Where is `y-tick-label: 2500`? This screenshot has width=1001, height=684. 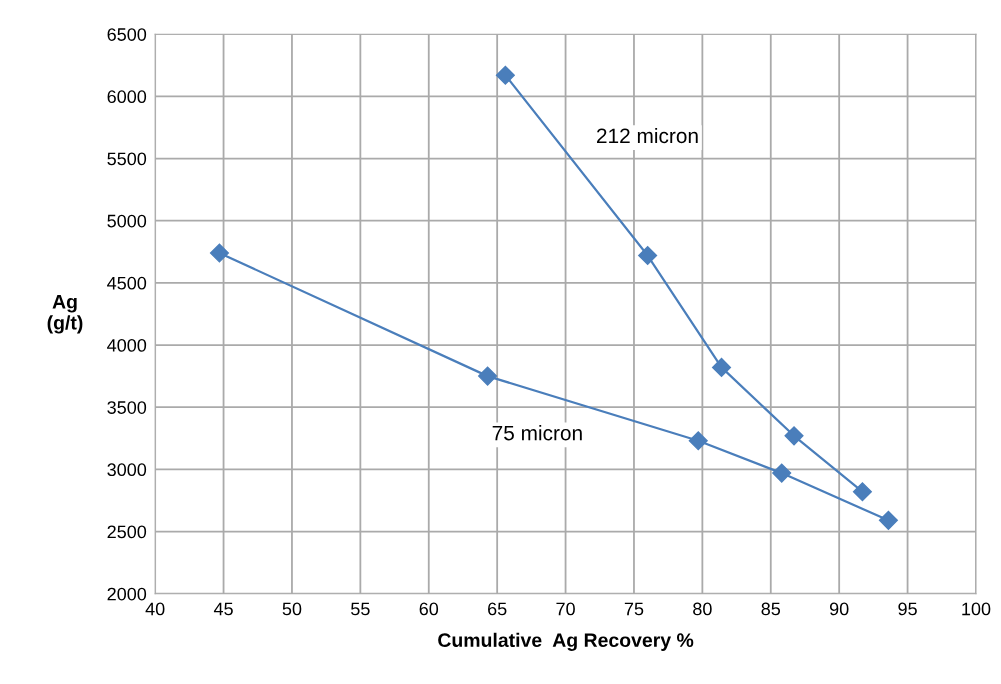
y-tick-label: 2500 is located at coordinates (127, 532).